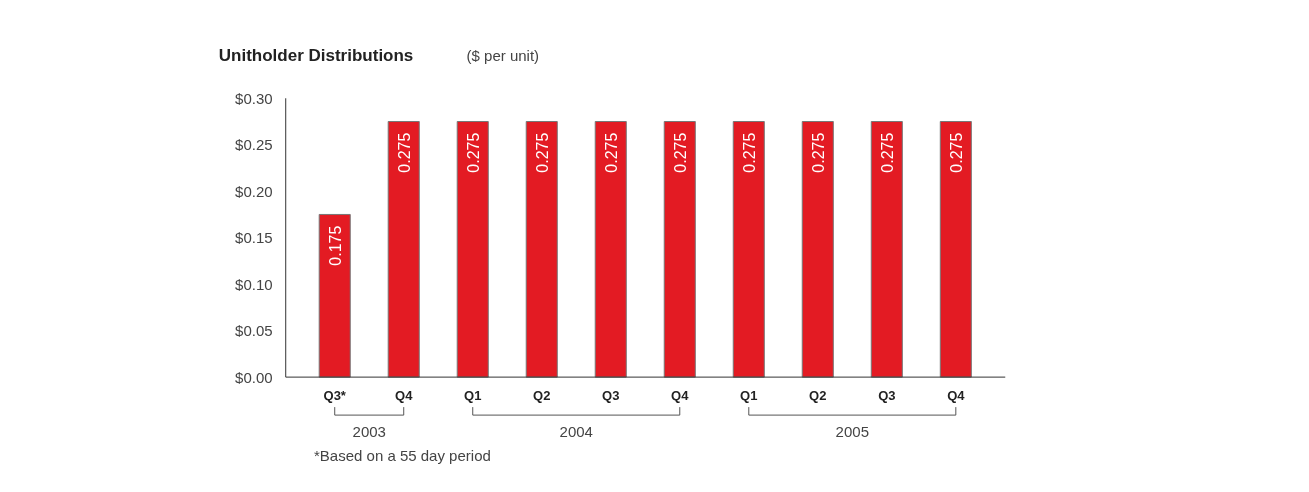 The width and height of the screenshot is (1309, 492). What do you see at coordinates (576, 432) in the screenshot?
I see `text: 2004` at bounding box center [576, 432].